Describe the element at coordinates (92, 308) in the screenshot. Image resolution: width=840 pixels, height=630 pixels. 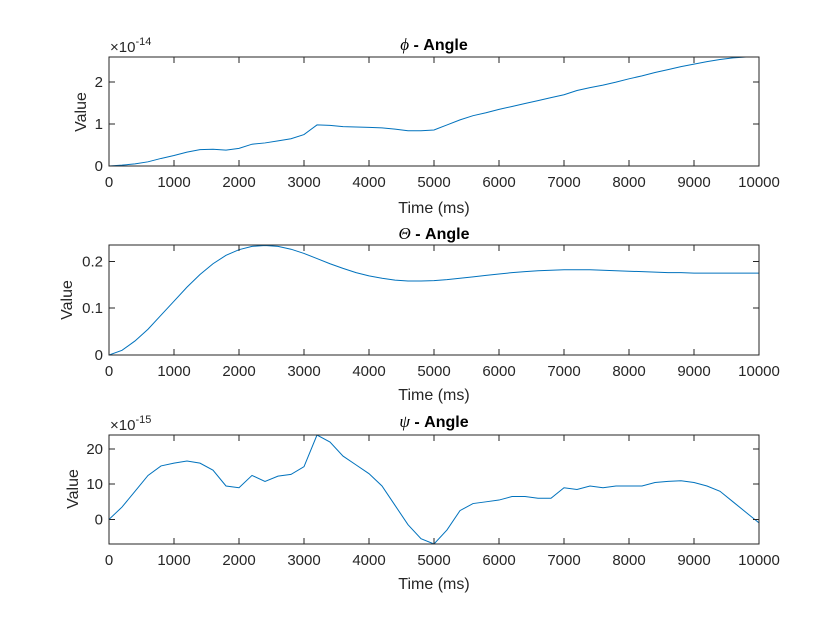
I see `y-tick-label-theta: 0.1` at that location.